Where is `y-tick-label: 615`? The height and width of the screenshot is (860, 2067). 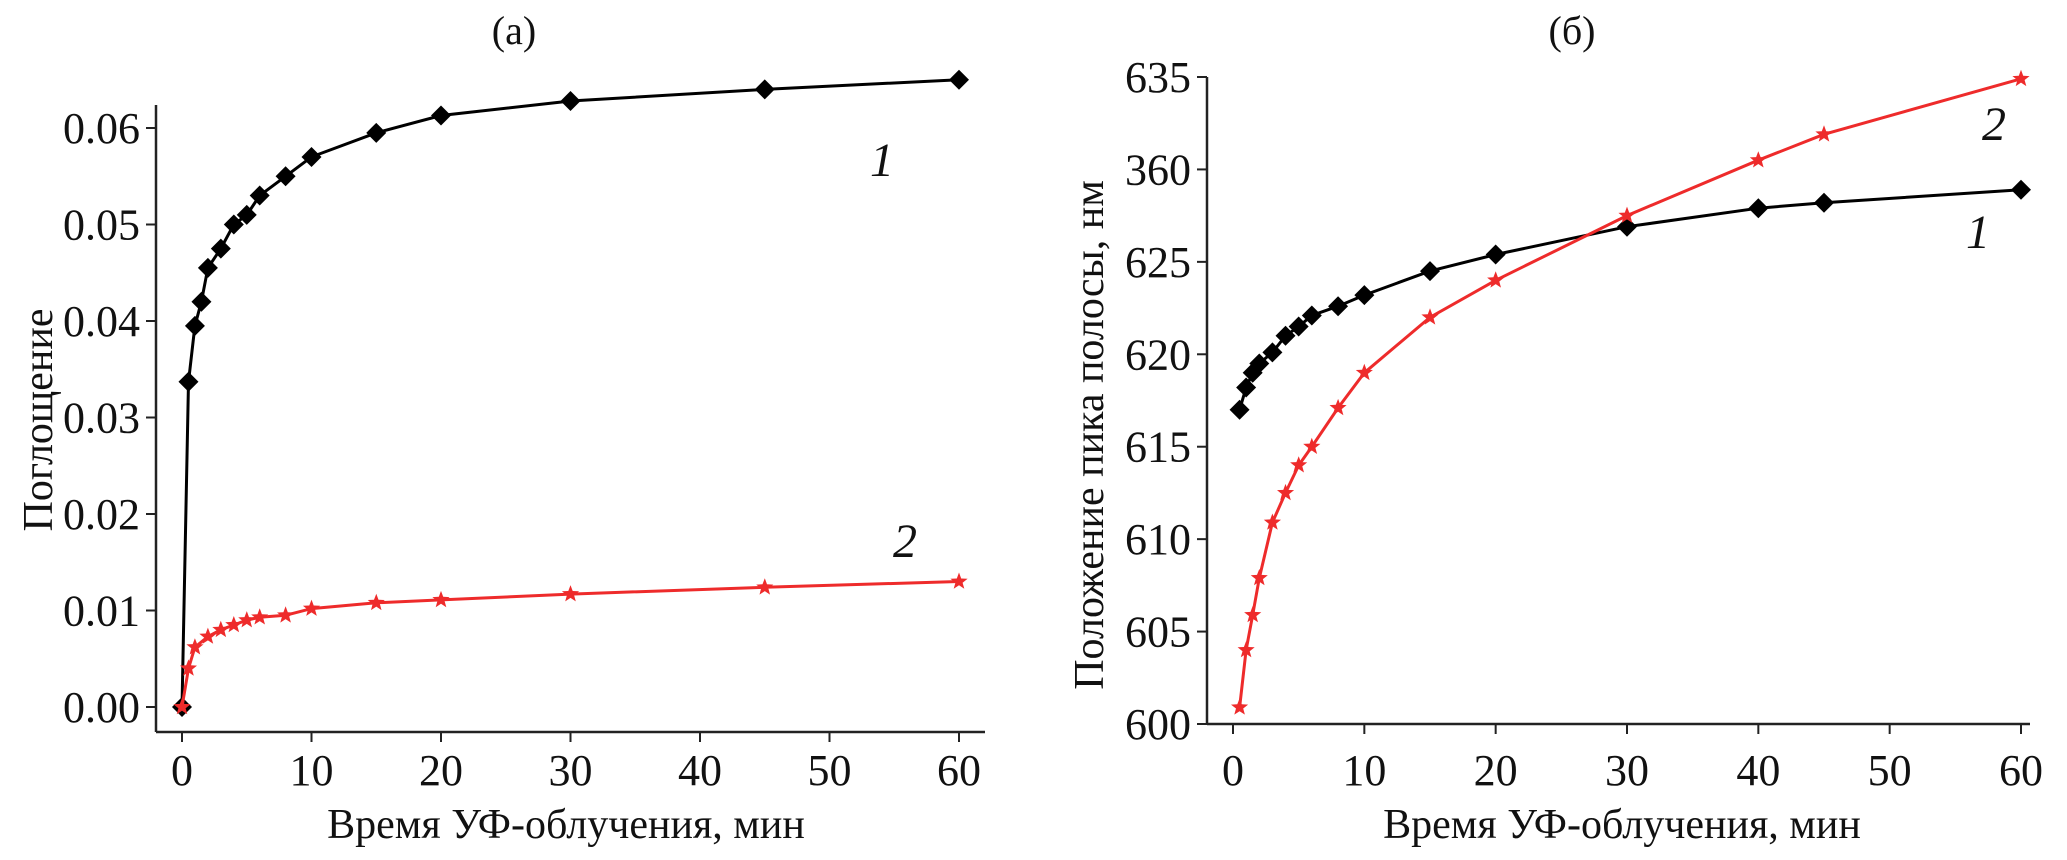 y-tick-label: 615 is located at coordinates (1158, 447).